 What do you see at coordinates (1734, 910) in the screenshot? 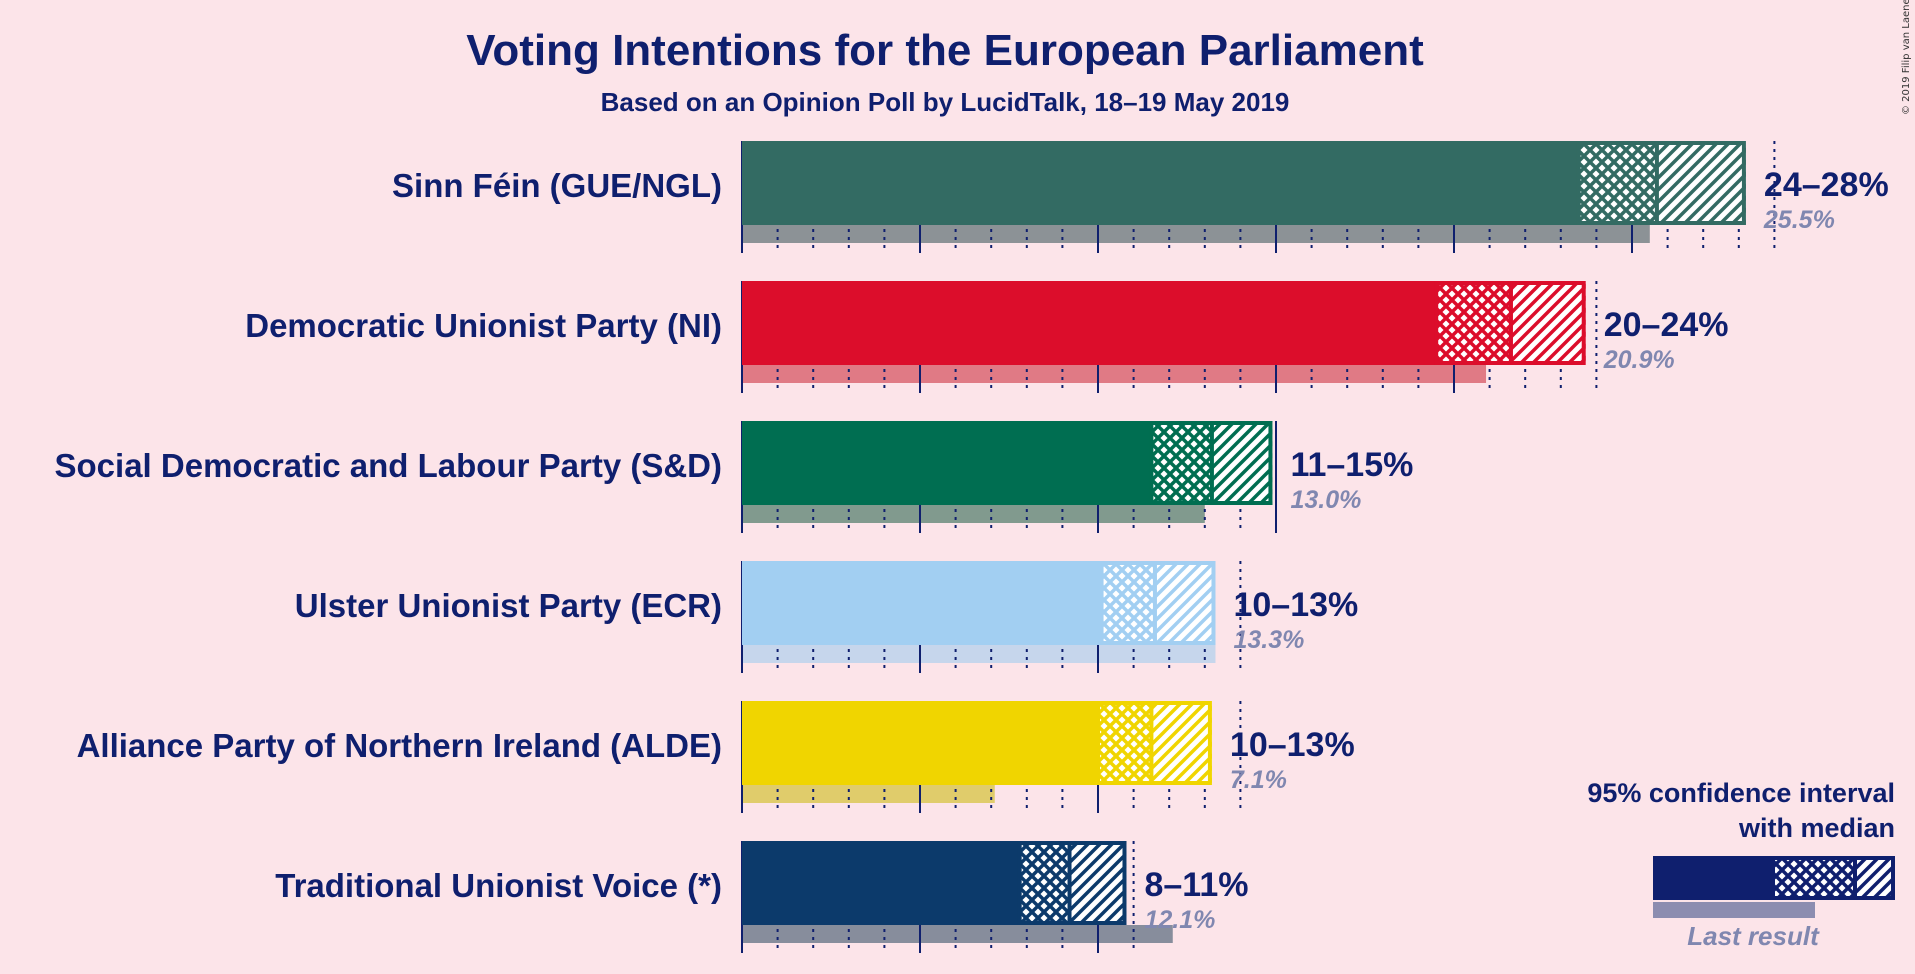
I see `legend-last-swatch` at bounding box center [1734, 910].